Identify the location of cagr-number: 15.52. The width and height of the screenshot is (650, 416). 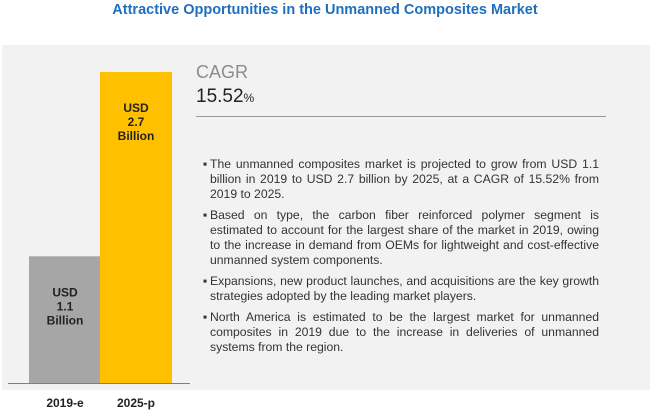
(220, 96).